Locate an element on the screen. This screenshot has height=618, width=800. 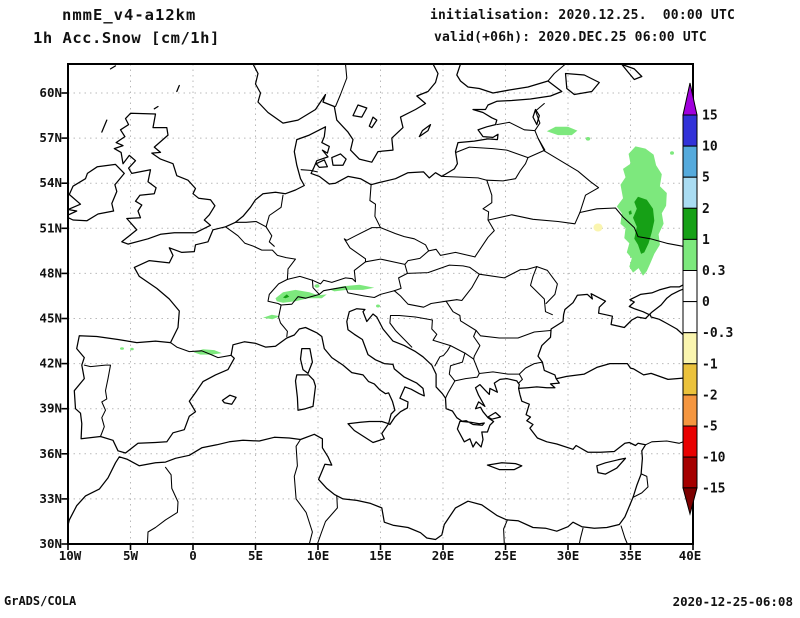
lon-label: 5E is located at coordinates (255, 555).